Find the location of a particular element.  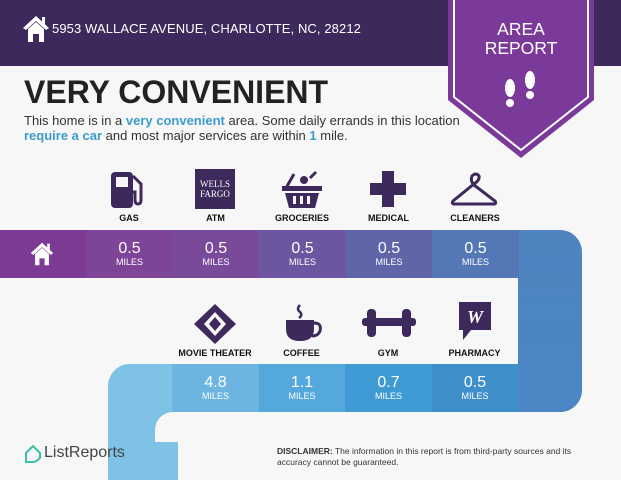

page-title: VERY CONVENIENT is located at coordinates (176, 92).